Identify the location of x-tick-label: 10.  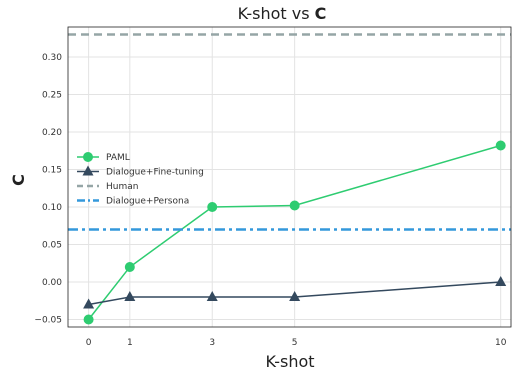
(501, 343).